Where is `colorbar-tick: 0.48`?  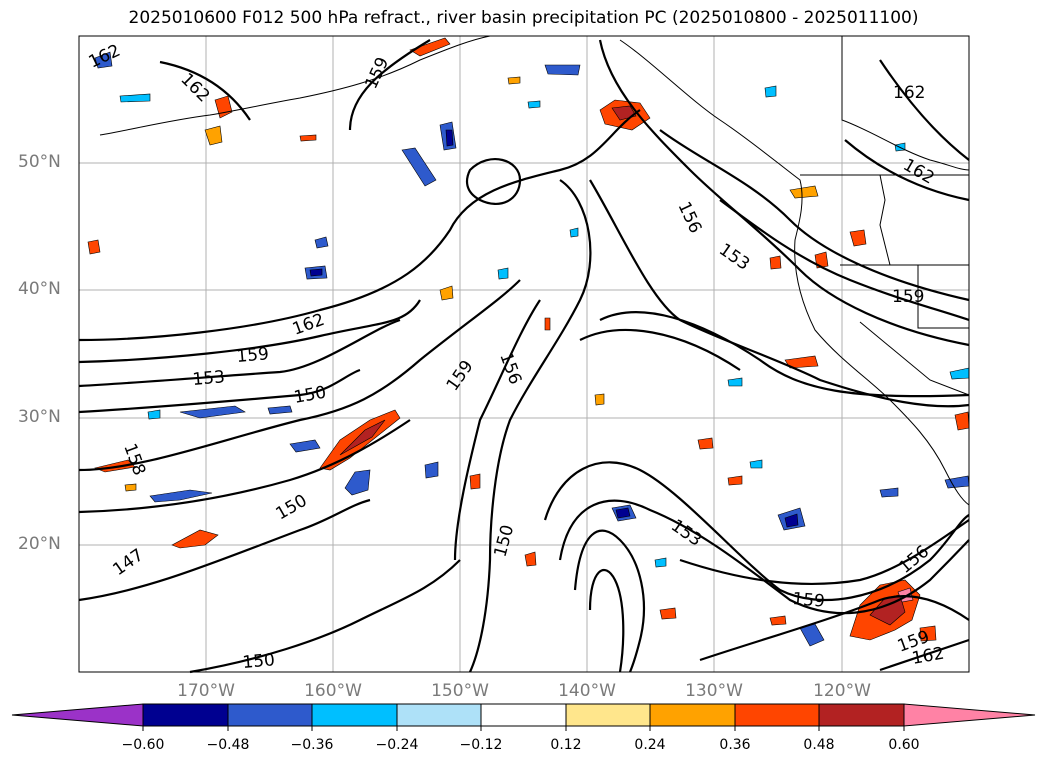
colorbar-tick: 0.48 is located at coordinates (819, 745).